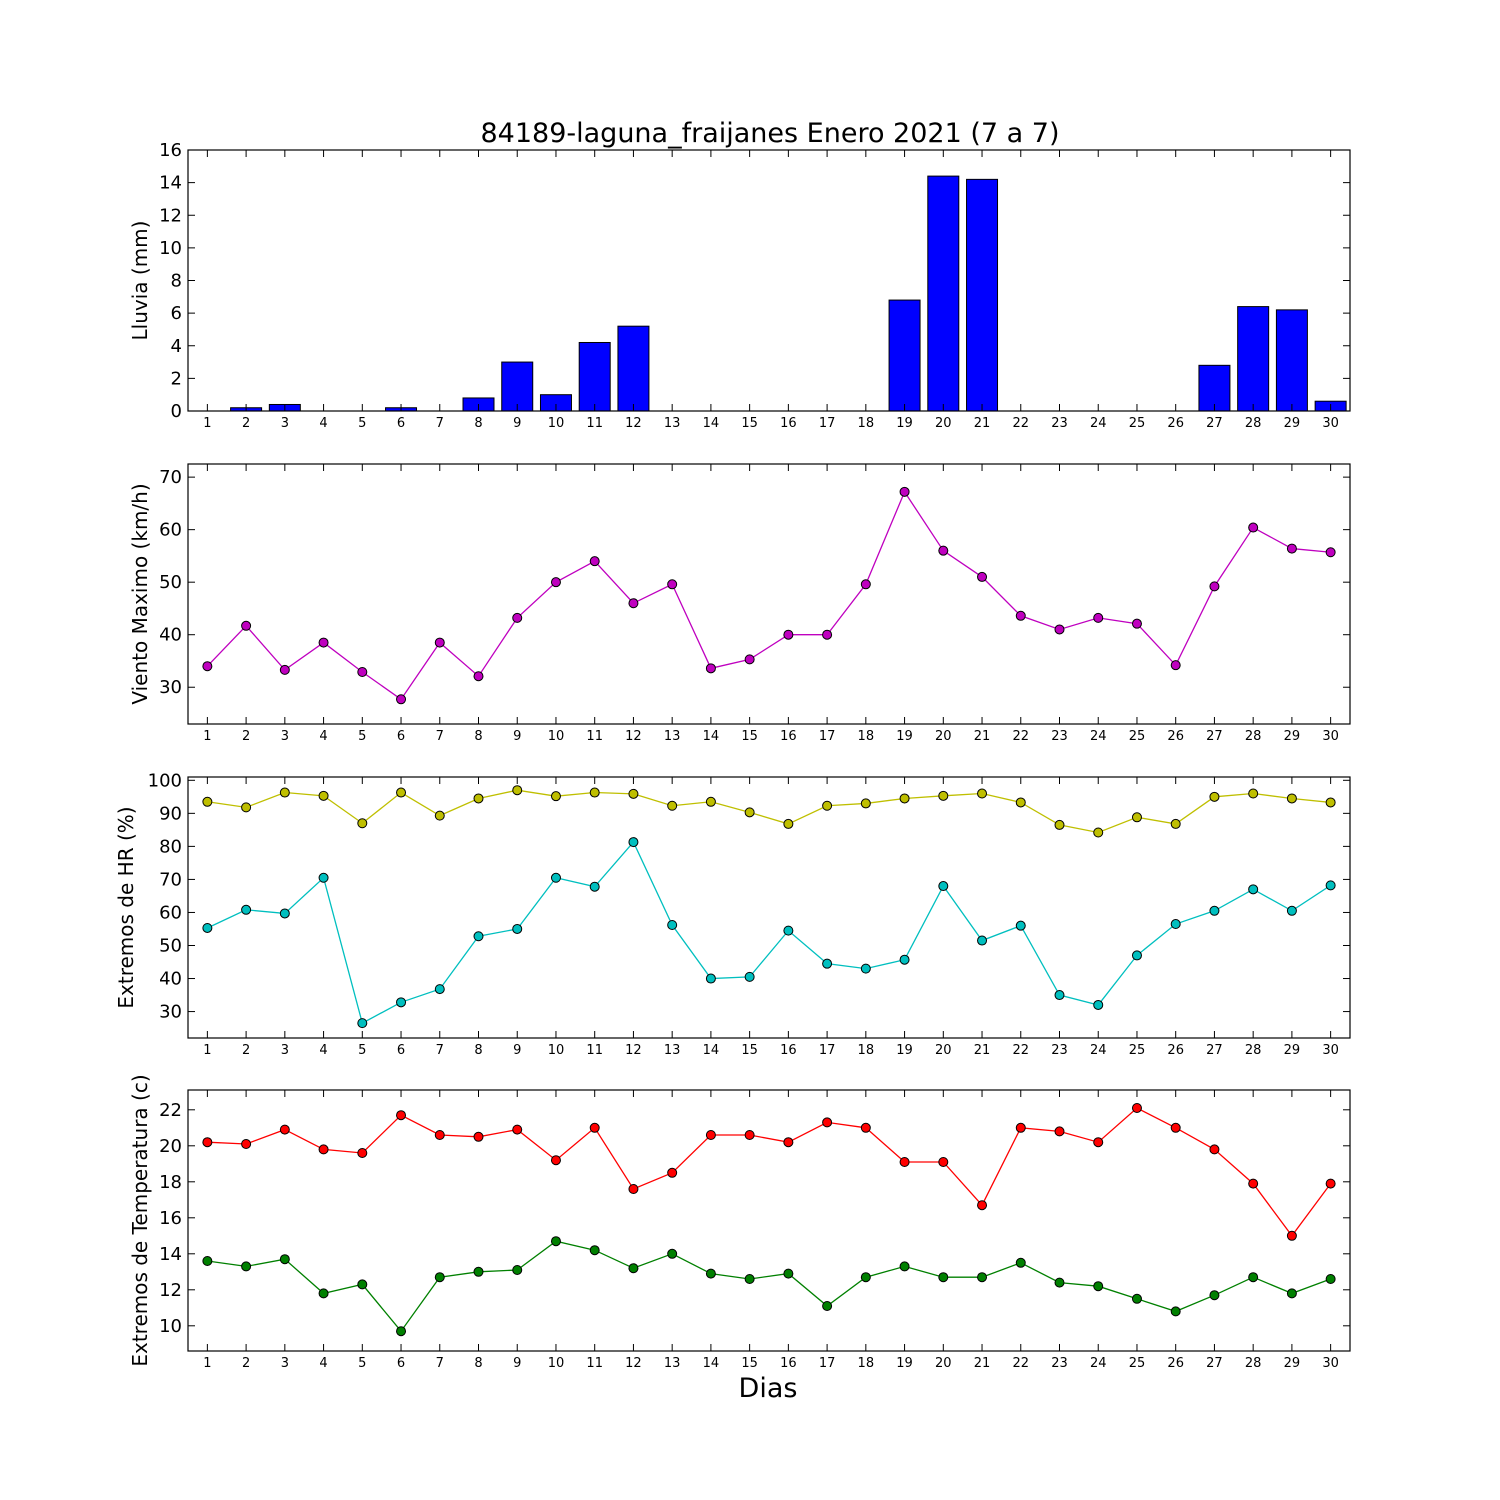 This screenshot has height=1500, width=1500. I want to click on x-tick-label: 10, so click(556, 1363).